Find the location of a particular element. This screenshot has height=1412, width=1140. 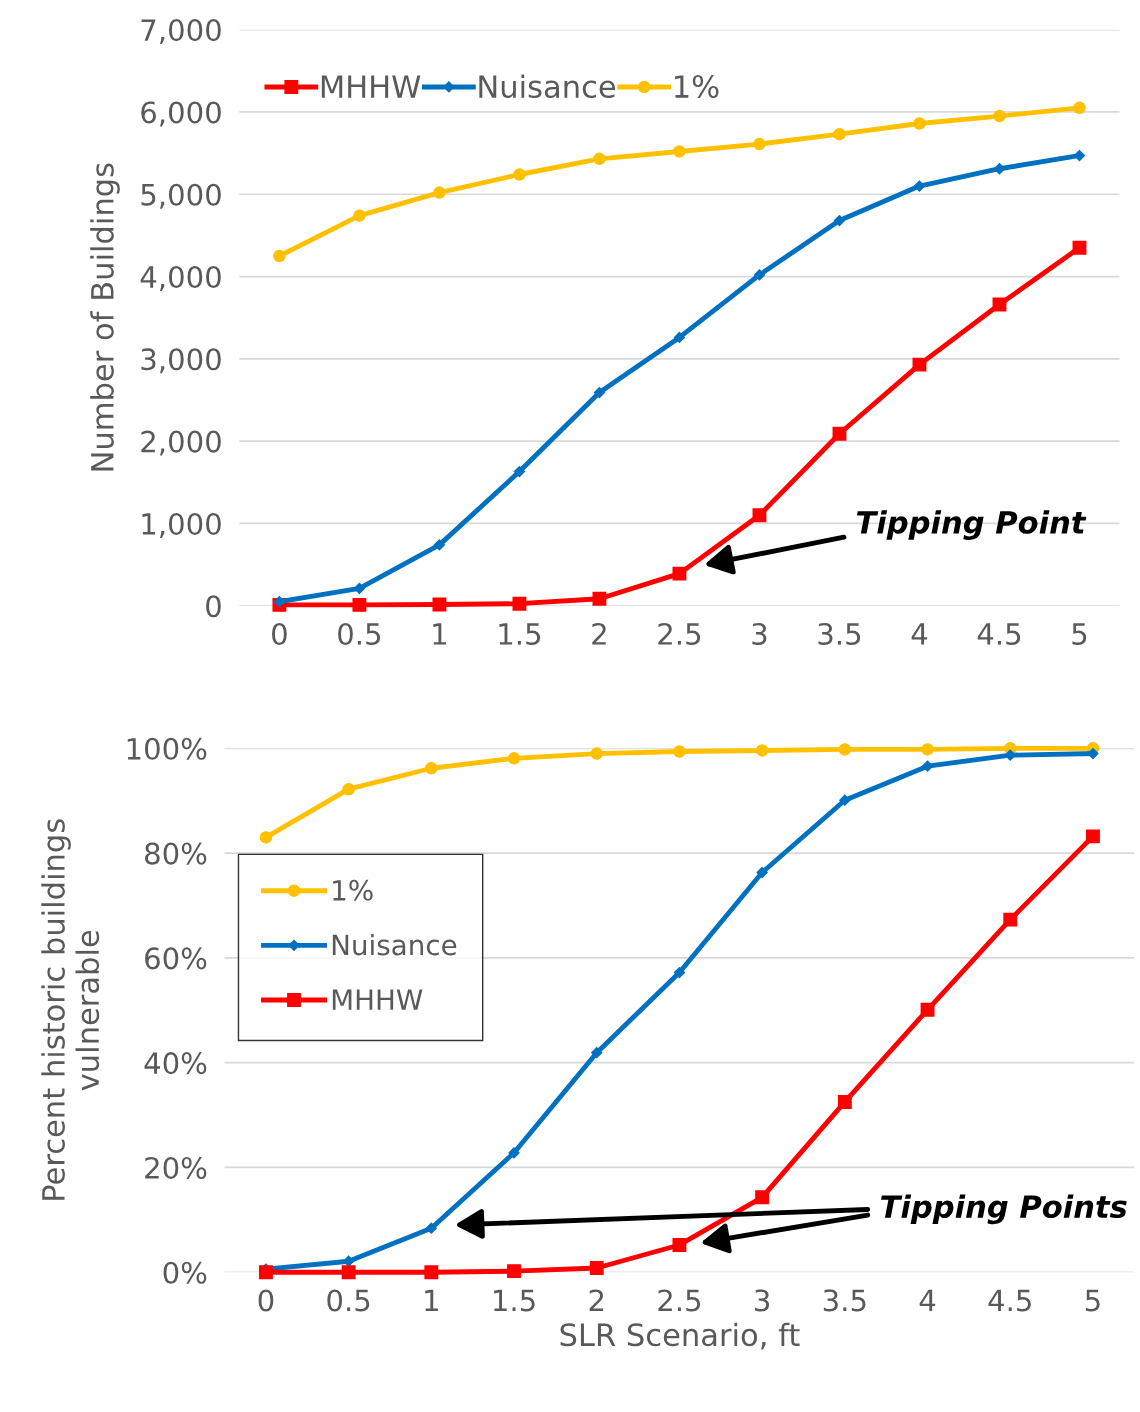

y-tick-label: 1,000 is located at coordinates (181, 525).